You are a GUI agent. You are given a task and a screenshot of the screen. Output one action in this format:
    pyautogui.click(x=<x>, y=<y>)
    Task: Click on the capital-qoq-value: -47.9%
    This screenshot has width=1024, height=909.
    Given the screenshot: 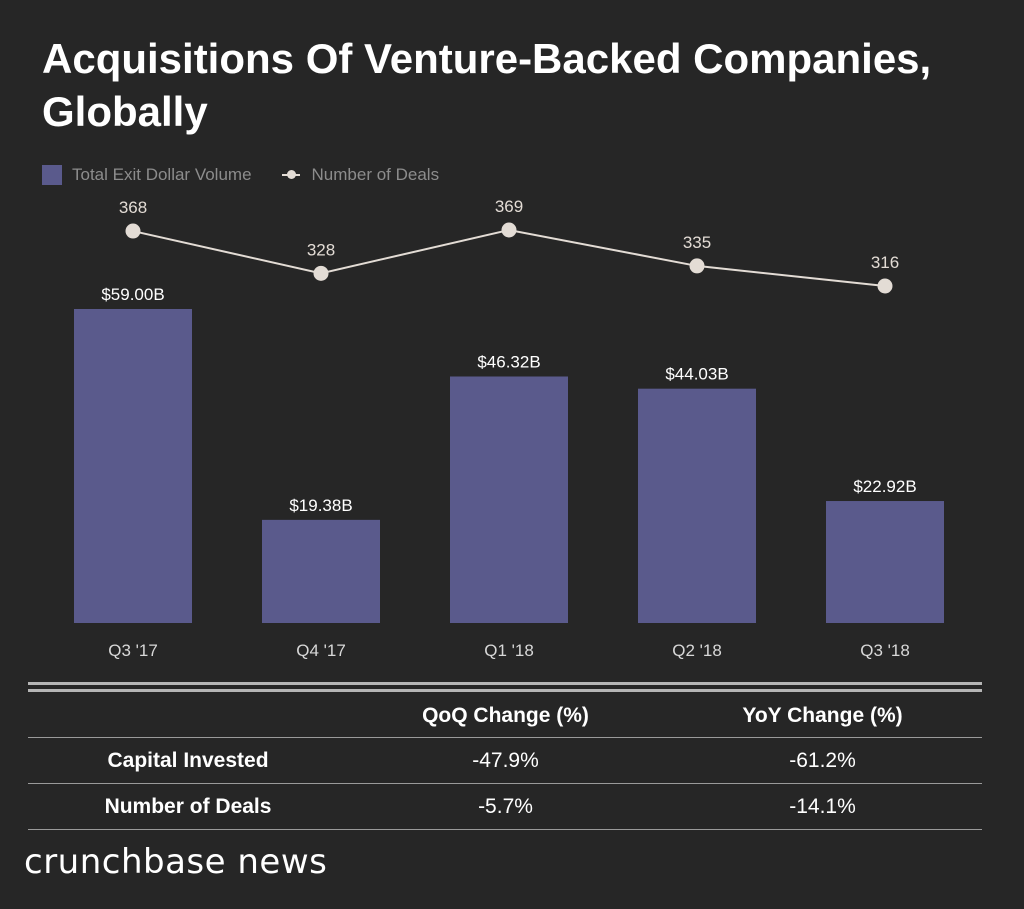 What is the action you would take?
    pyautogui.click(x=505, y=760)
    